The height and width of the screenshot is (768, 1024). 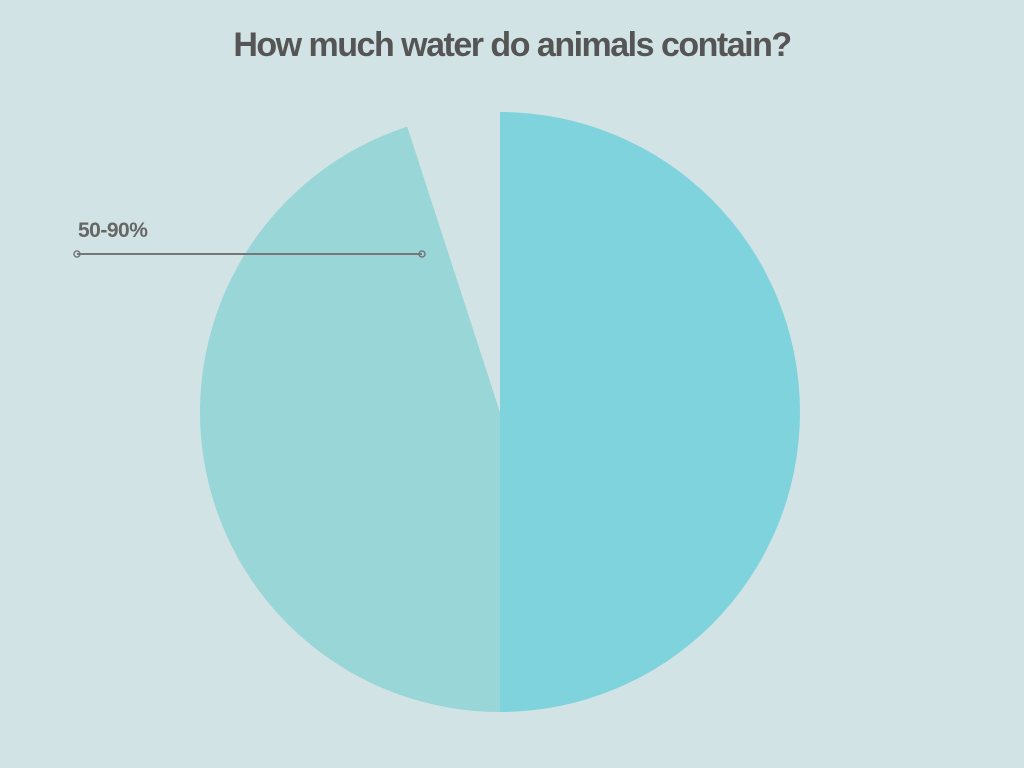 I want to click on slice-label: 50-90%, so click(x=113, y=230).